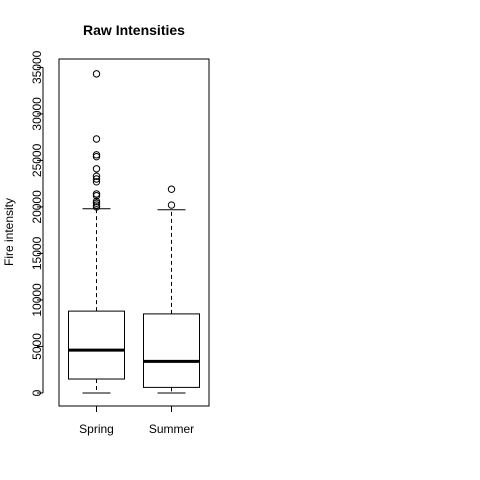  I want to click on y-axis: 0 5000 10000 15000 20000 25000 30000 35000, so click(37, 223).